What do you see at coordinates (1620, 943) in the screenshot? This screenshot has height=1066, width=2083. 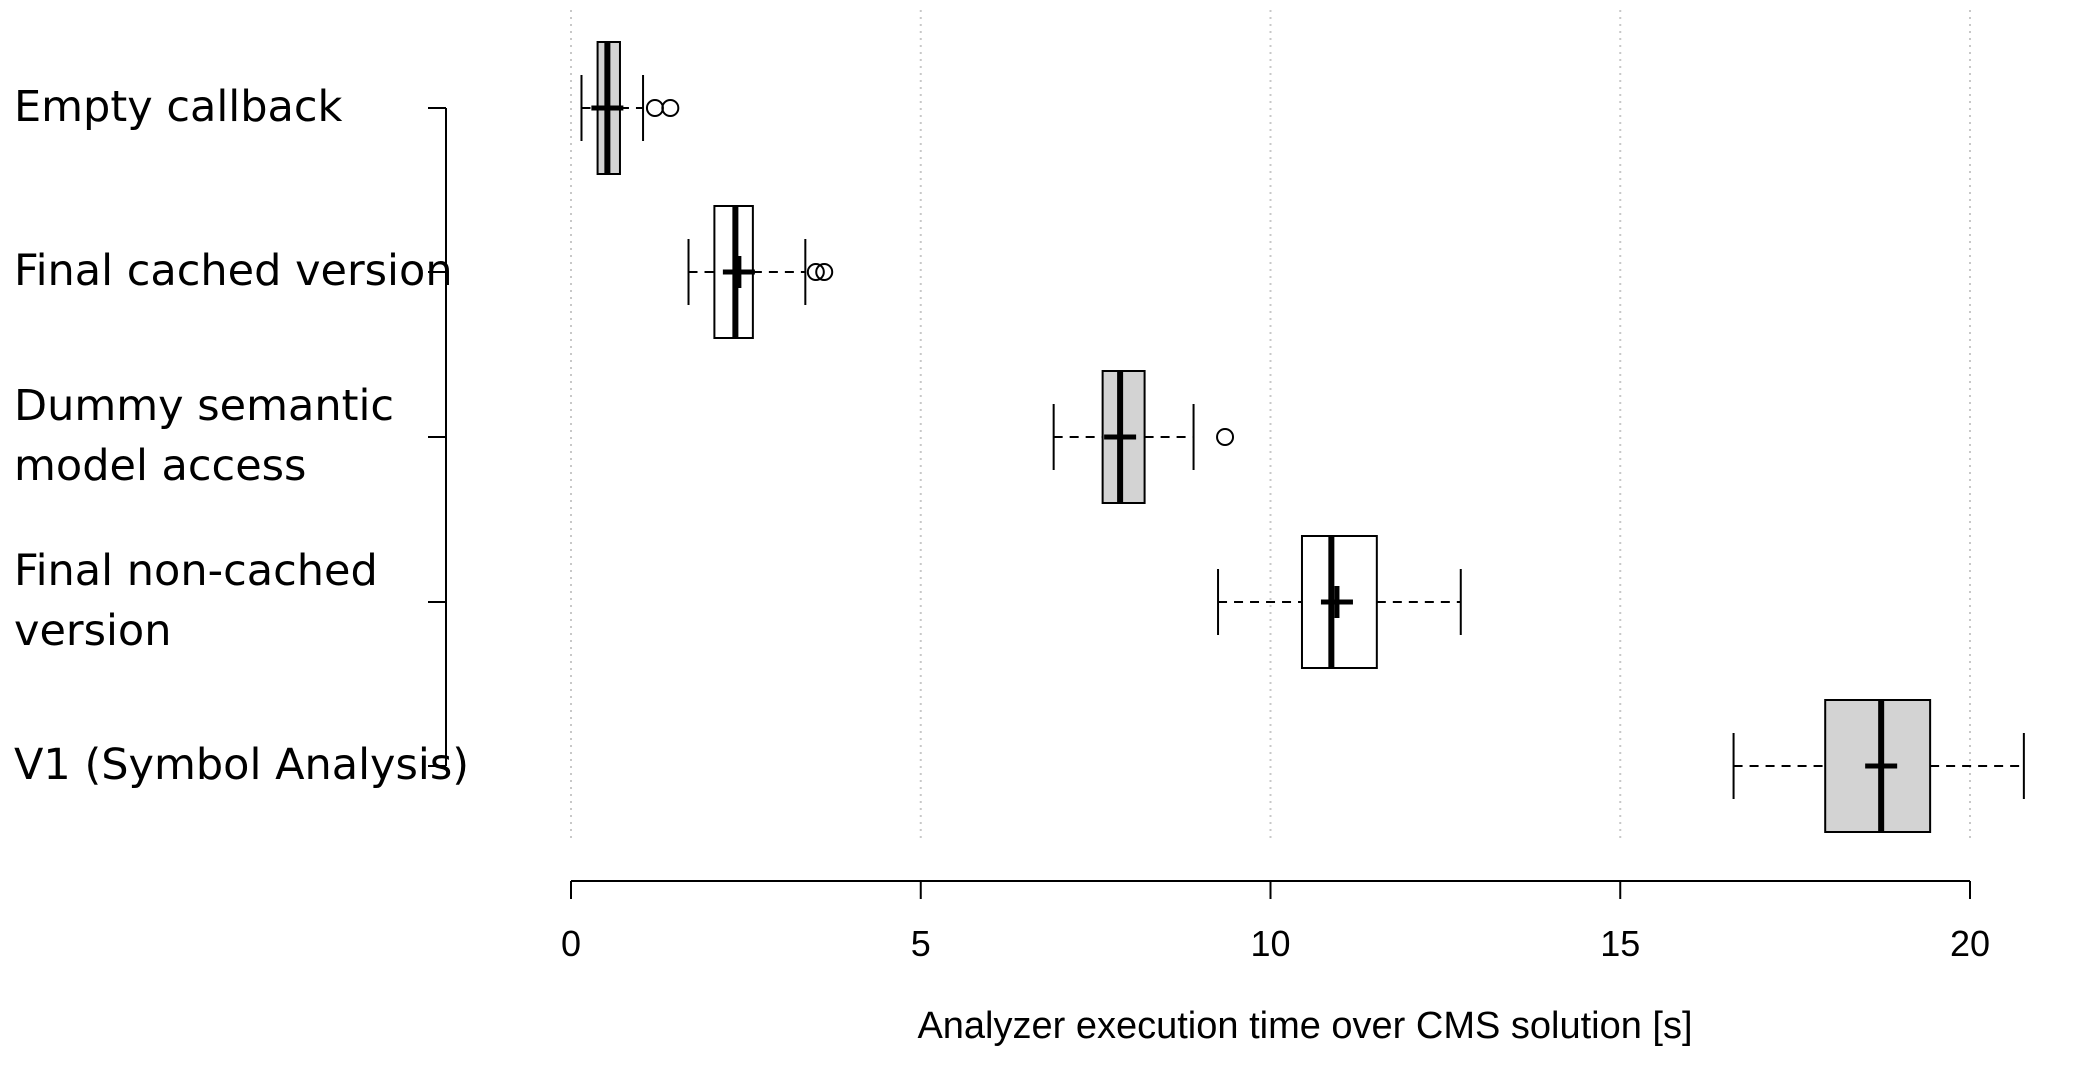 I see `x-tick-label: 15` at bounding box center [1620, 943].